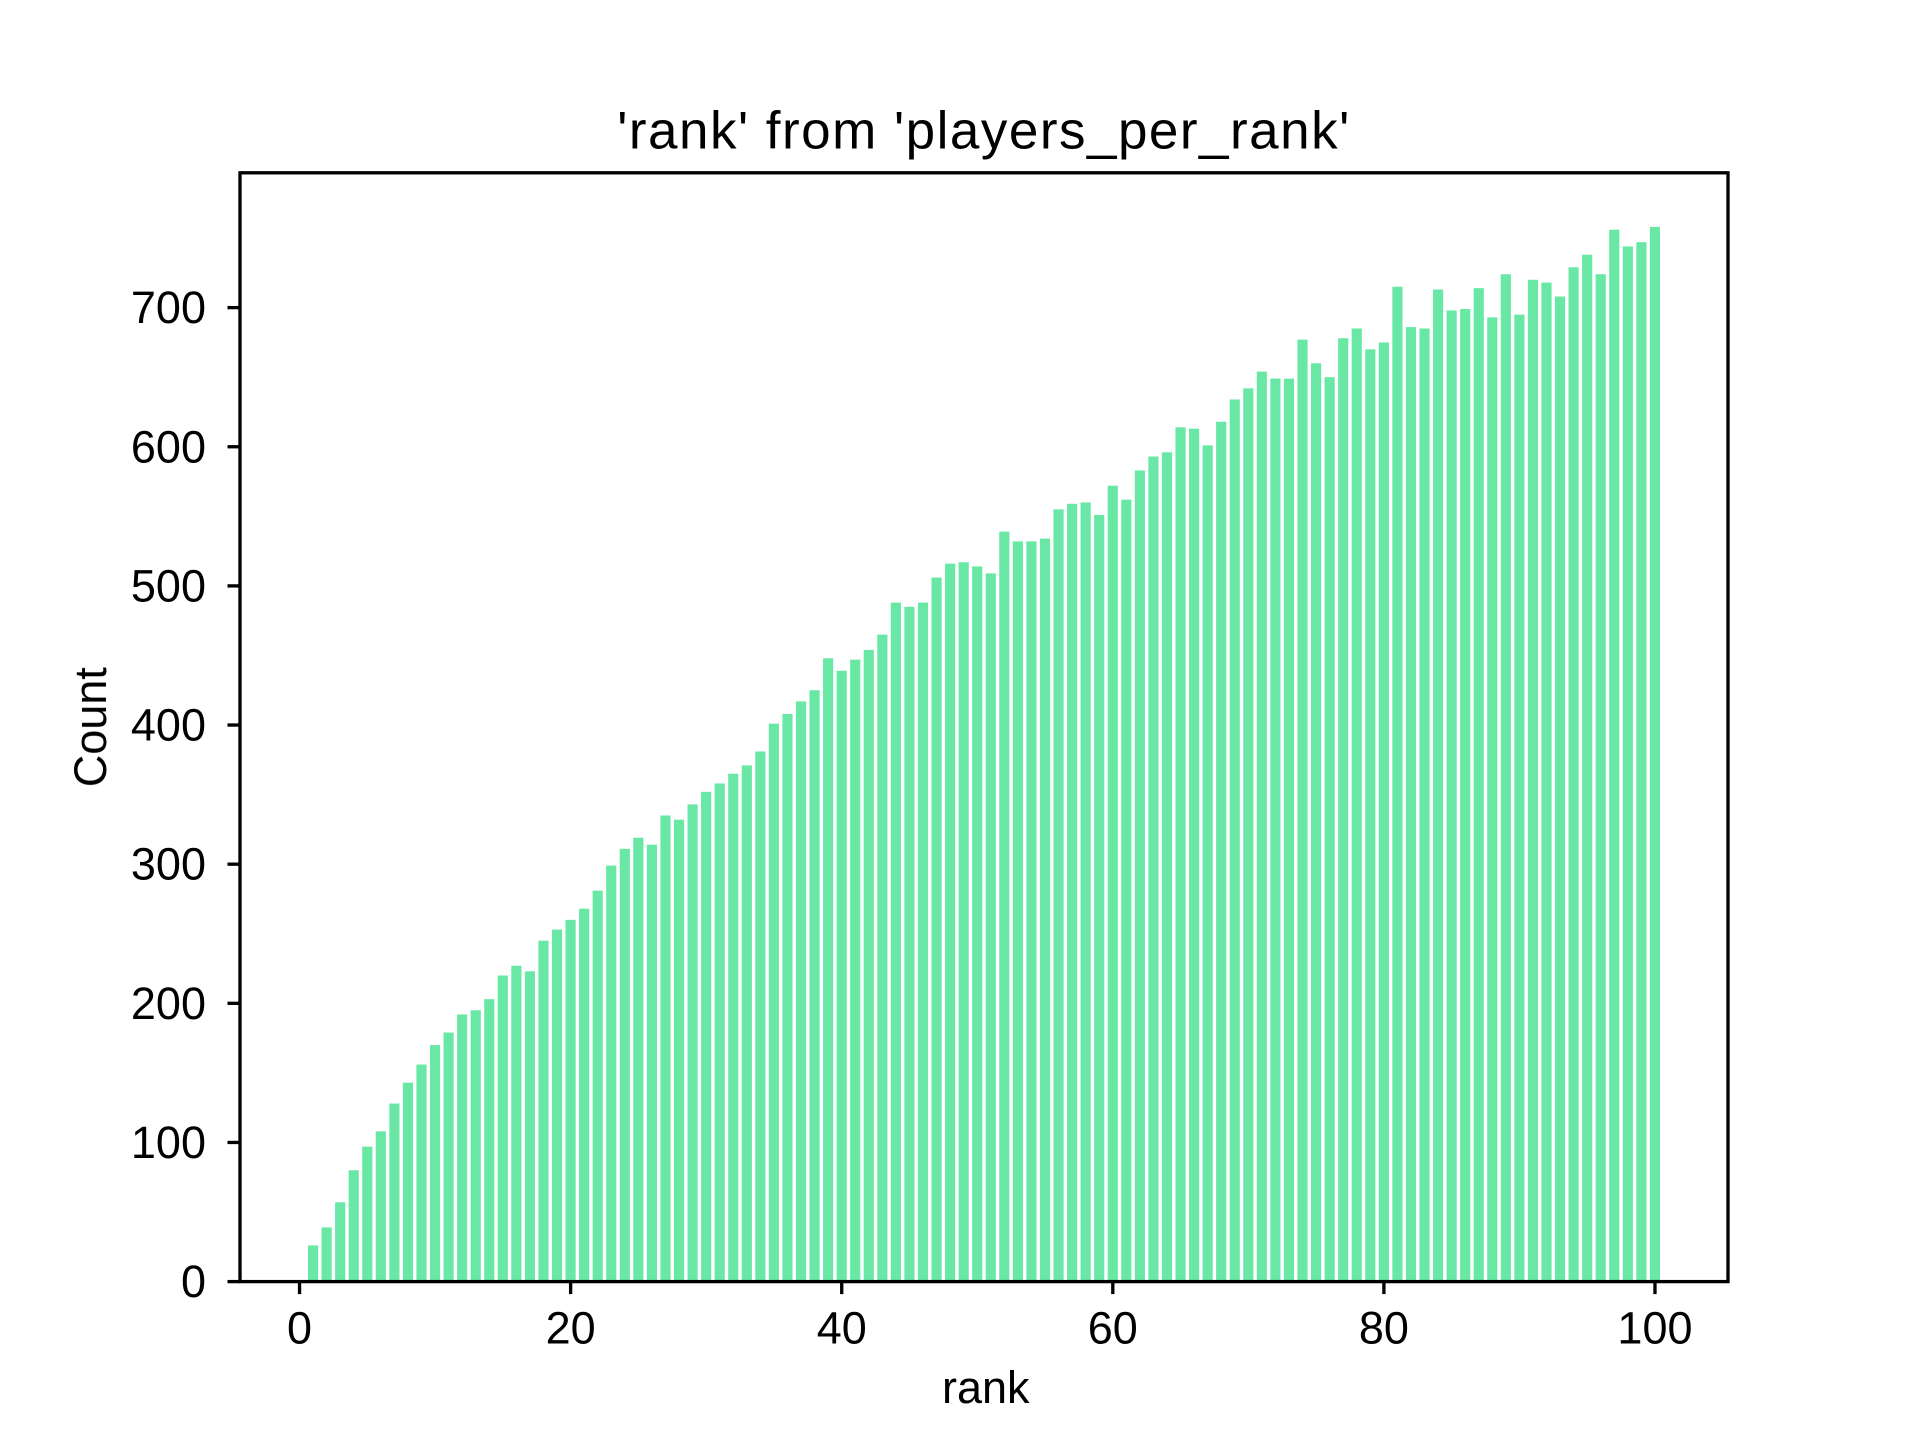 This screenshot has height=1440, width=1920. I want to click on svg-text: 700, so click(168, 307).